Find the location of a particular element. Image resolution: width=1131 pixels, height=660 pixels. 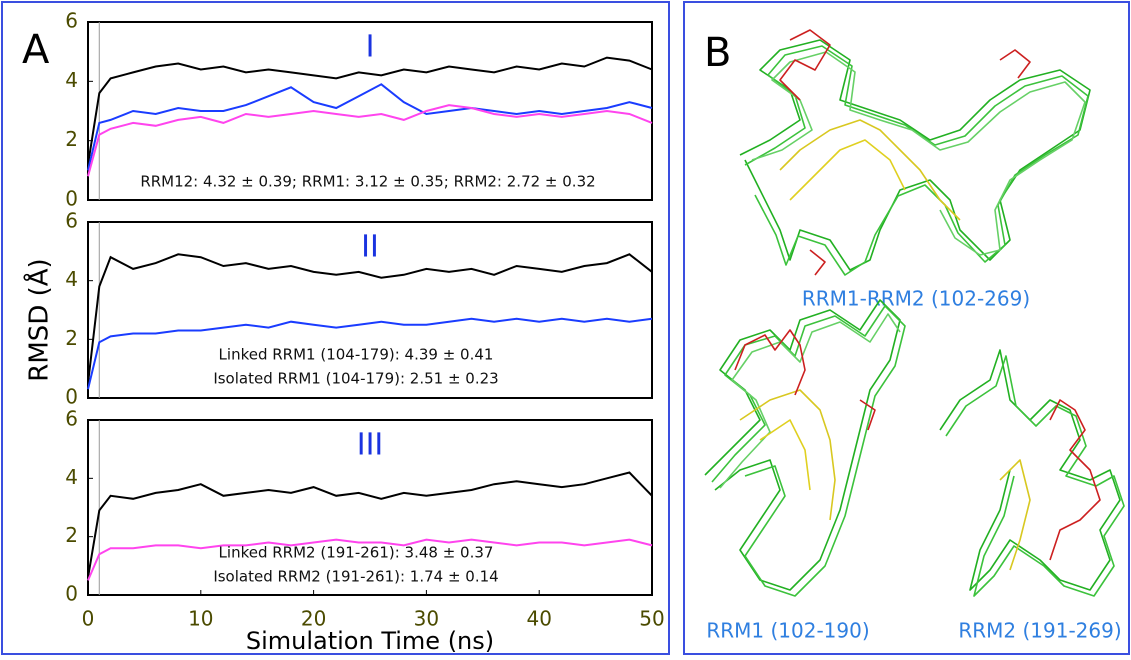

annotation: Isolated RRM1 (104-179): 2.51 ± 0.23 is located at coordinates (355, 379).